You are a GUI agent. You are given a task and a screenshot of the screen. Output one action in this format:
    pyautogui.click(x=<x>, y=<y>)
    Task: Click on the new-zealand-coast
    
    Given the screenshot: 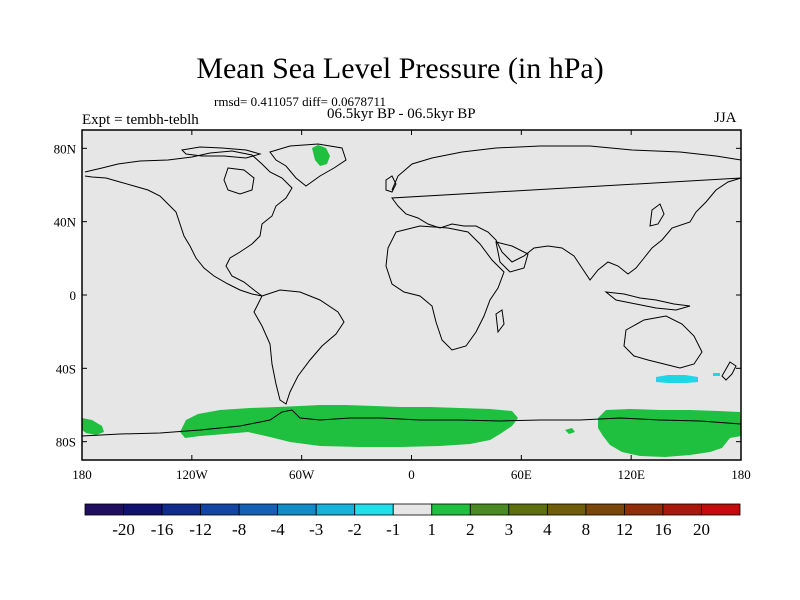 What is the action you would take?
    pyautogui.click(x=729, y=371)
    